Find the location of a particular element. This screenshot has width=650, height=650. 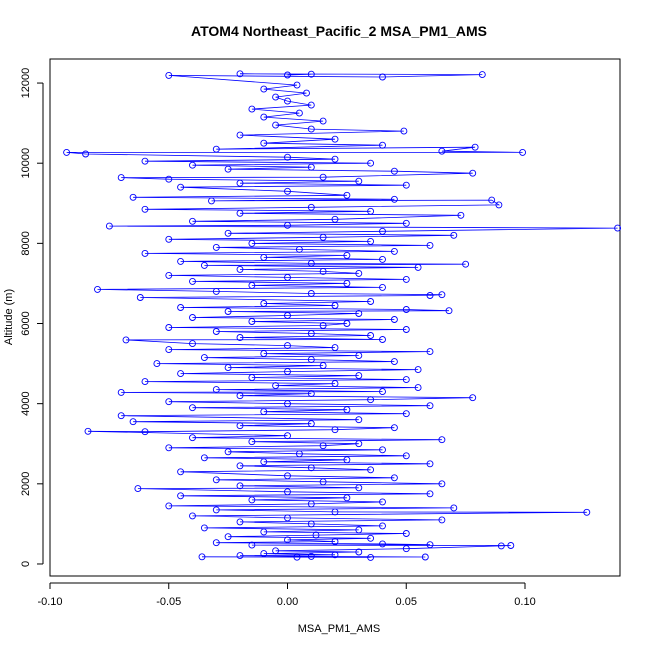

y-tick-label: 12000 is located at coordinates (26, 83).